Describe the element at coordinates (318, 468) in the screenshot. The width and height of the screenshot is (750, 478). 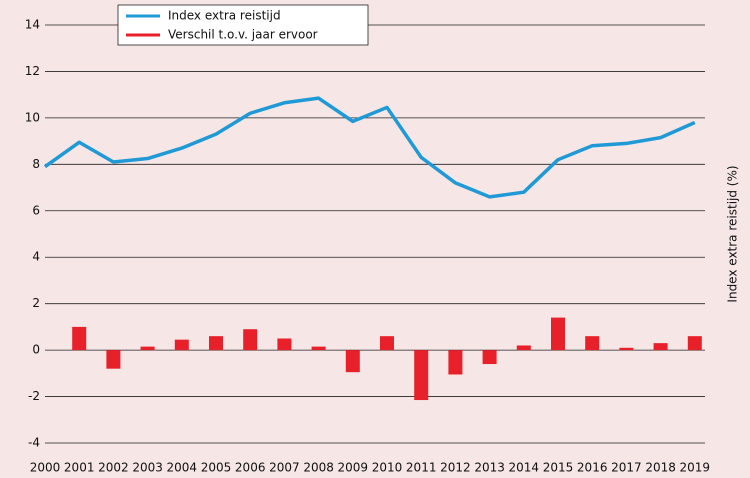
I see `x-tick-label: 2008` at that location.